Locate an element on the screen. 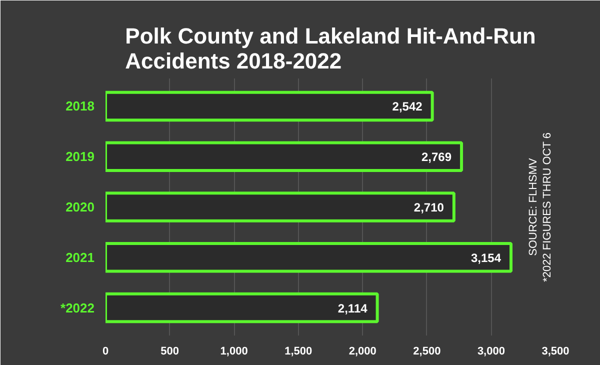 The height and width of the screenshot is (365, 600). y-tick-label: 2021 is located at coordinates (80, 257).